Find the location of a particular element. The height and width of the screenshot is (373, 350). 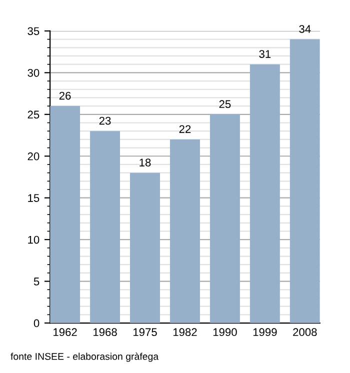

y-tick-label: 35 is located at coordinates (34, 31).